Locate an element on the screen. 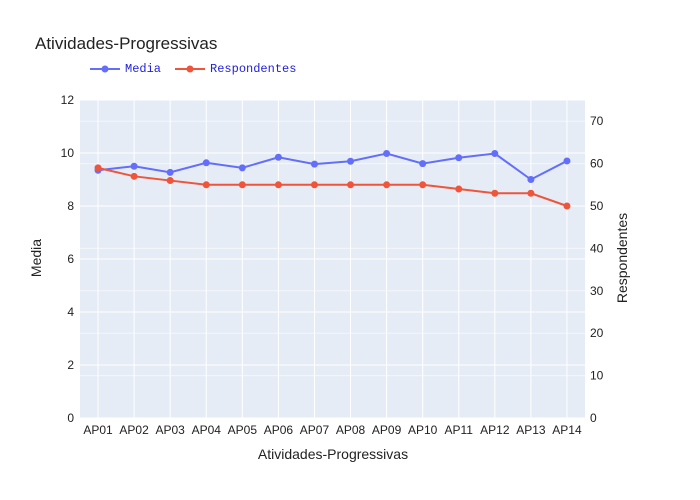  x-tick-label: AP14 is located at coordinates (567, 430).